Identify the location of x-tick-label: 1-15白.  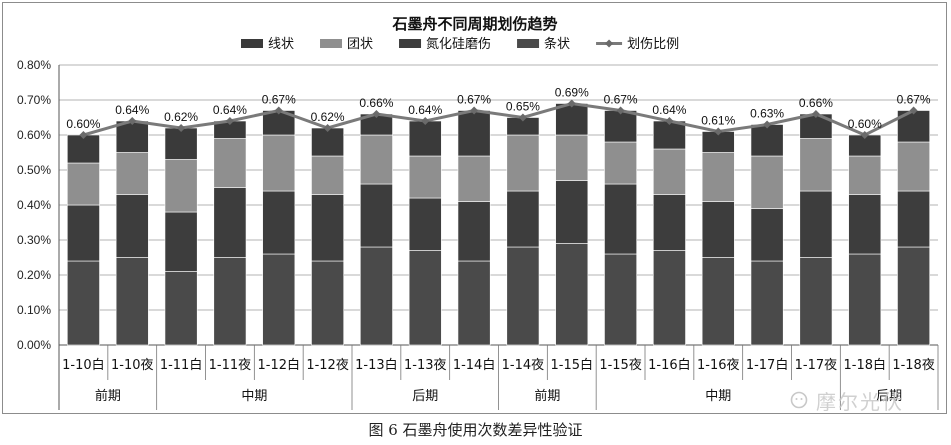
(571, 365).